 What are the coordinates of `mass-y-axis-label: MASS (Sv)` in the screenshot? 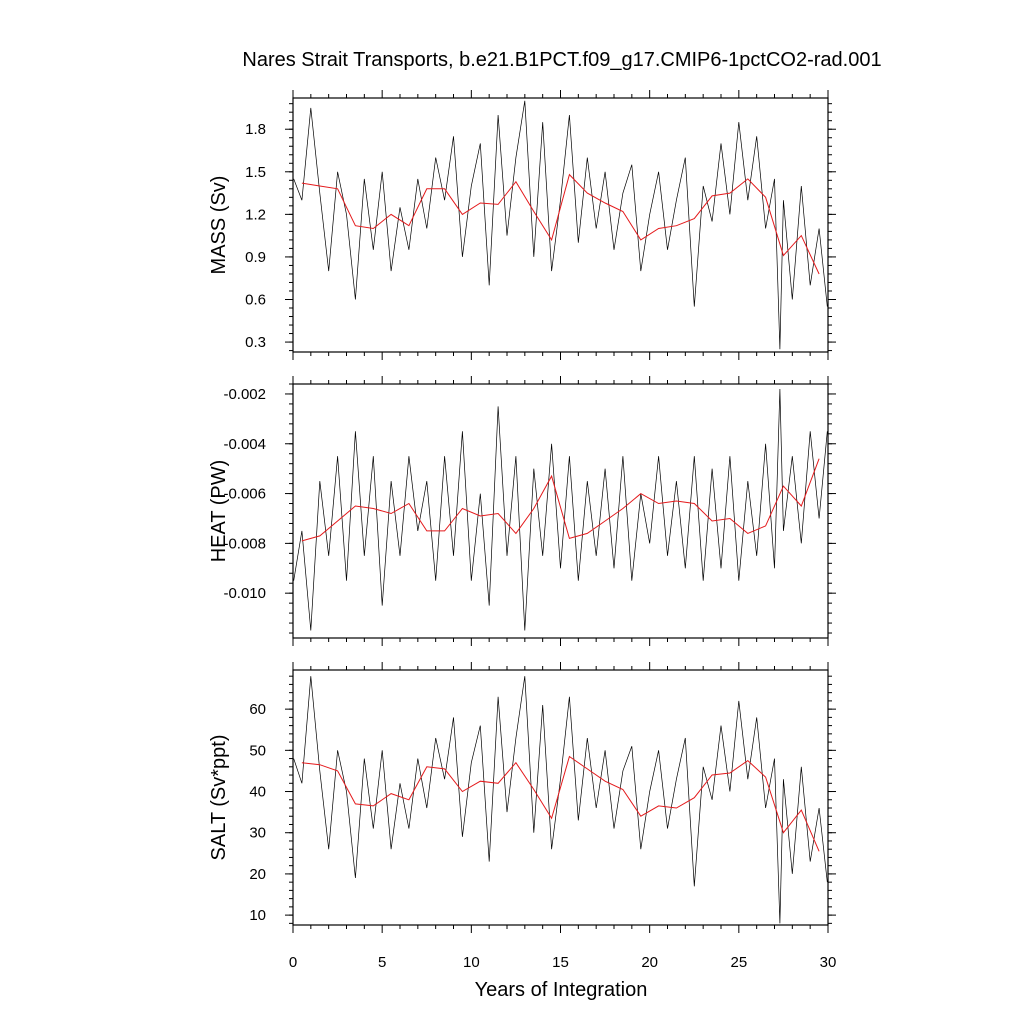 It's located at (219, 225).